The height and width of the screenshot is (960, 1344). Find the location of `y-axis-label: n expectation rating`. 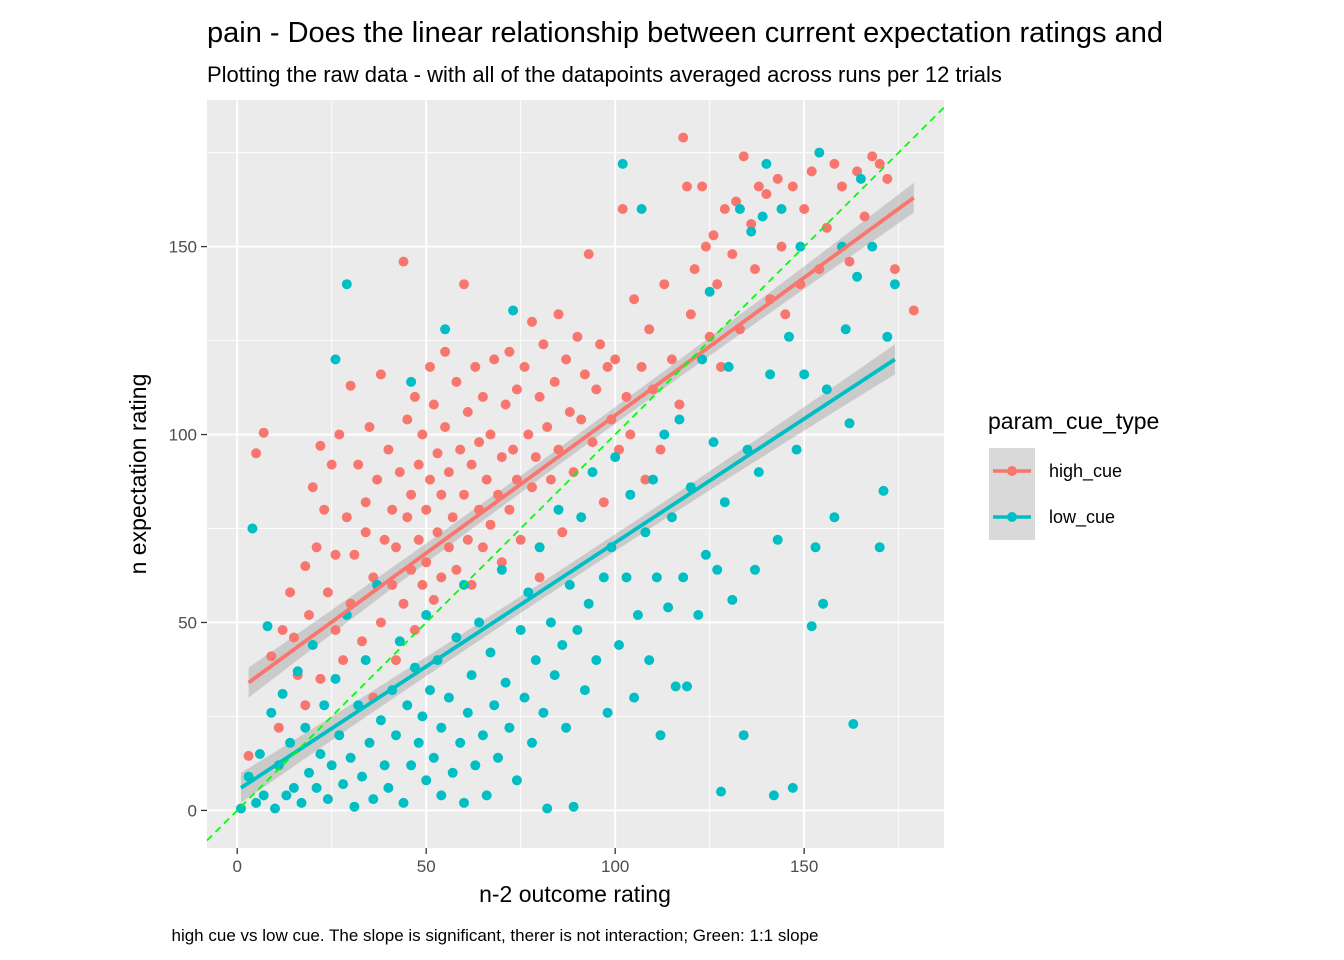

y-axis-label: n expectation rating is located at coordinates (138, 474).